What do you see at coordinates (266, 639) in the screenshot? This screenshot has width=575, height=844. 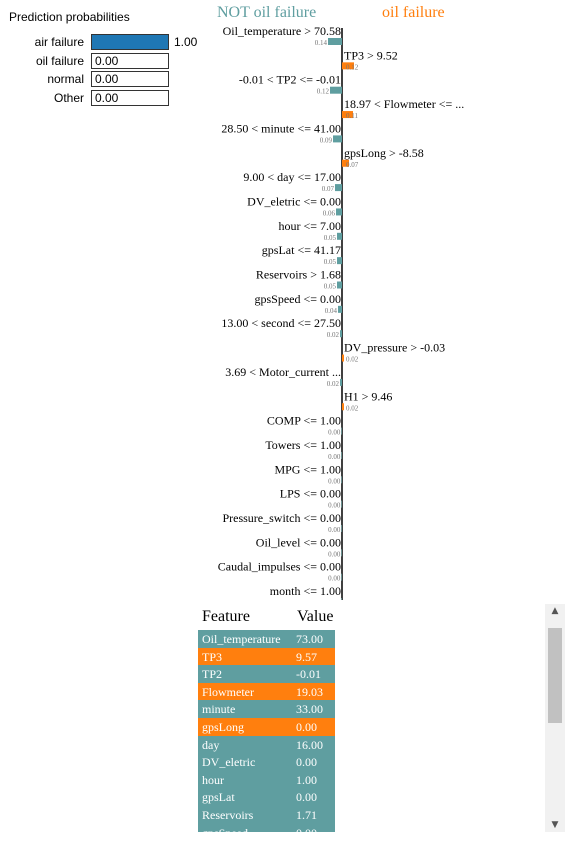 I see `table-row: Oil_temperature 73.00` at bounding box center [266, 639].